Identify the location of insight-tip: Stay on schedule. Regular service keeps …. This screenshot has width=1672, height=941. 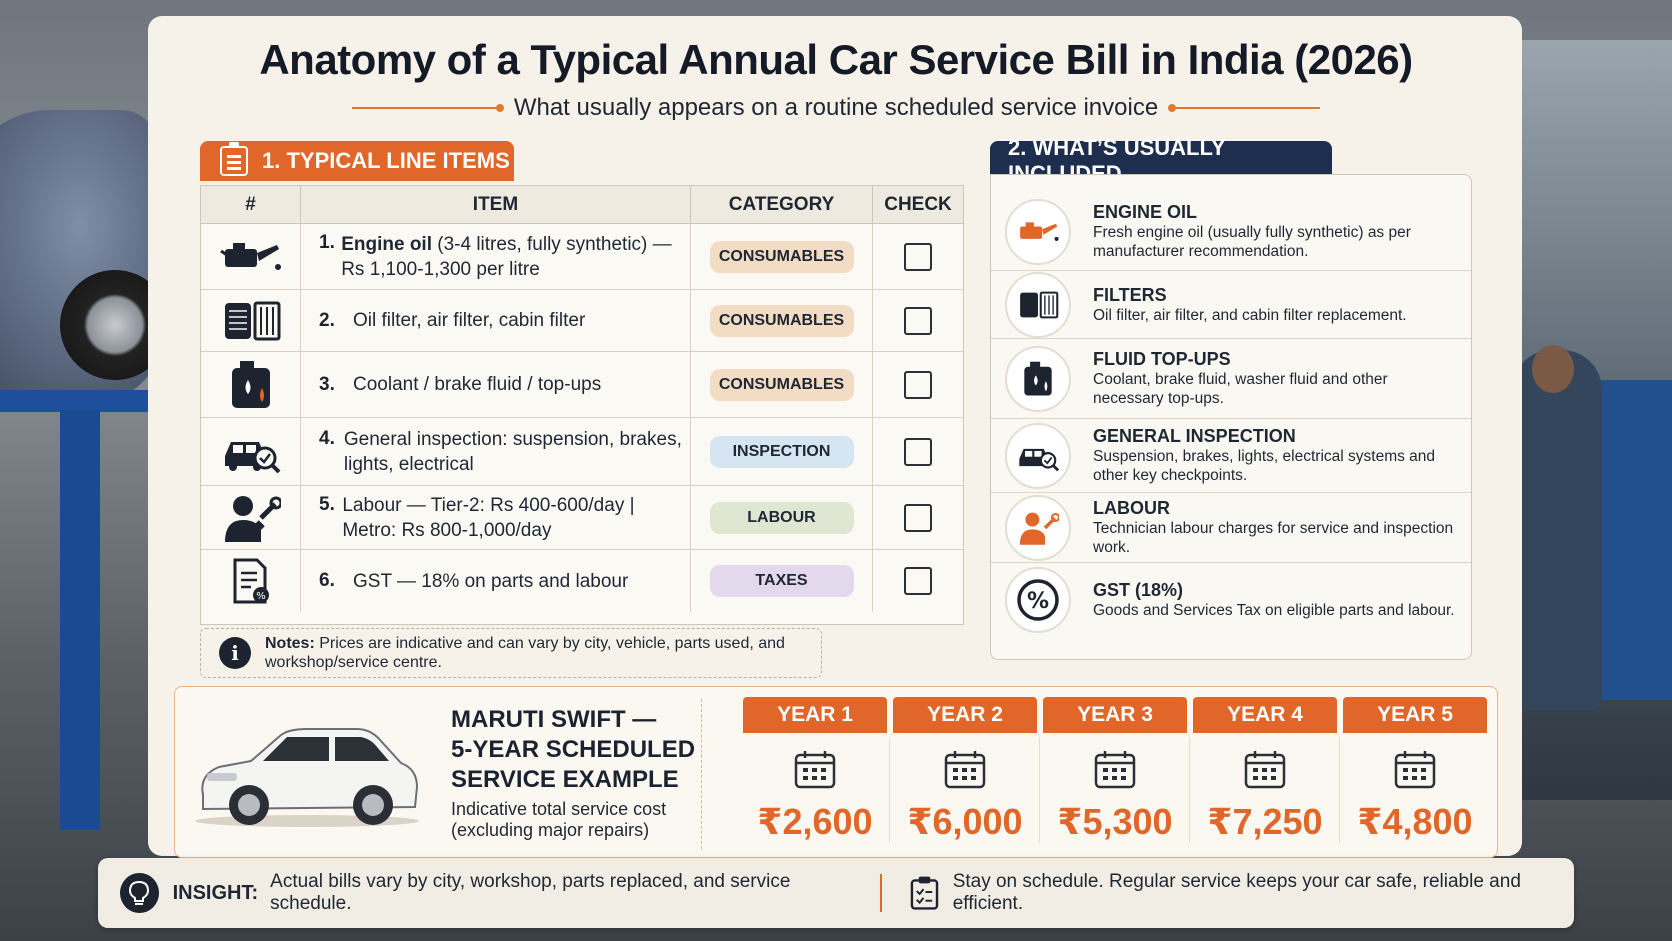
(1236, 892).